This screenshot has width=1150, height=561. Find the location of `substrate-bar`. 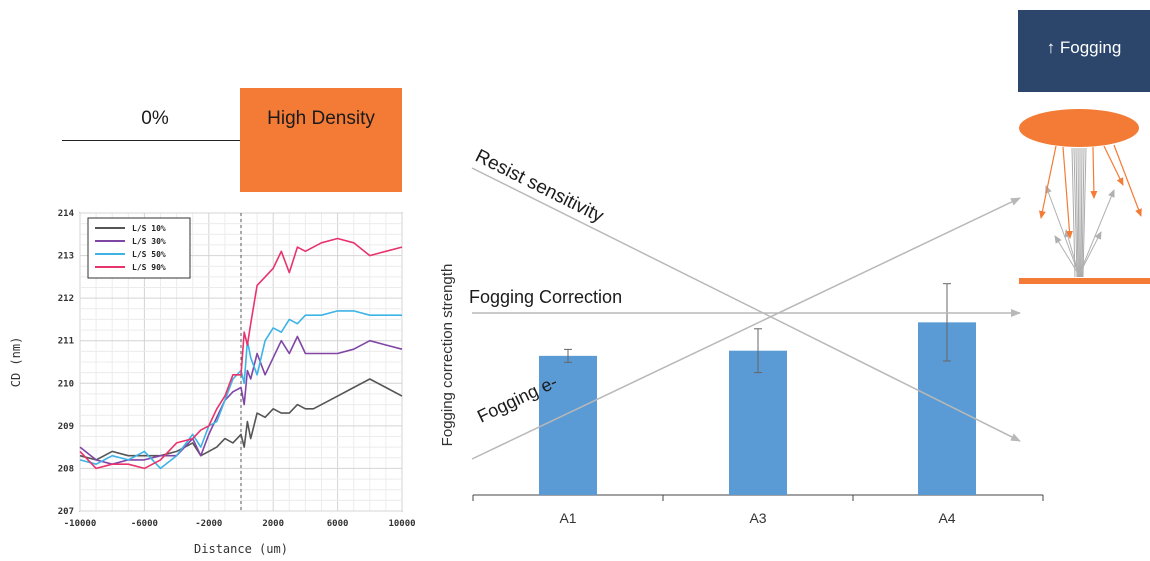

substrate-bar is located at coordinates (1084, 281).